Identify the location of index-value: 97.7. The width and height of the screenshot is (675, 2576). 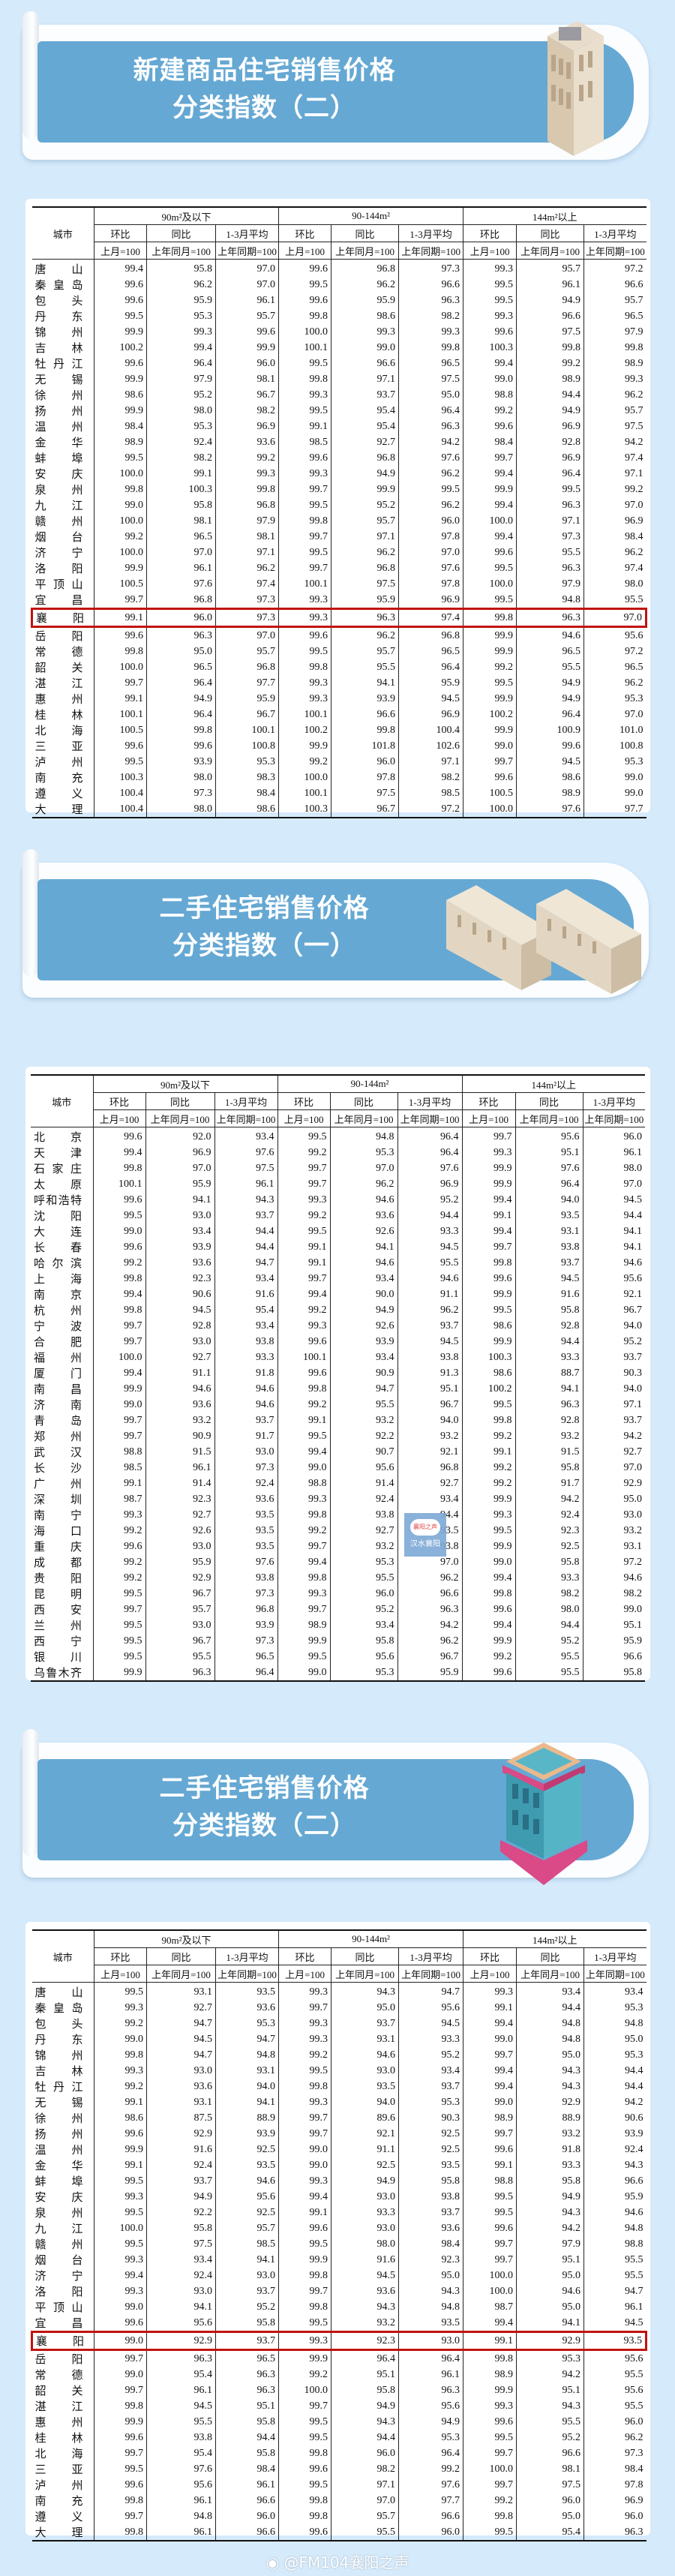
(634, 809).